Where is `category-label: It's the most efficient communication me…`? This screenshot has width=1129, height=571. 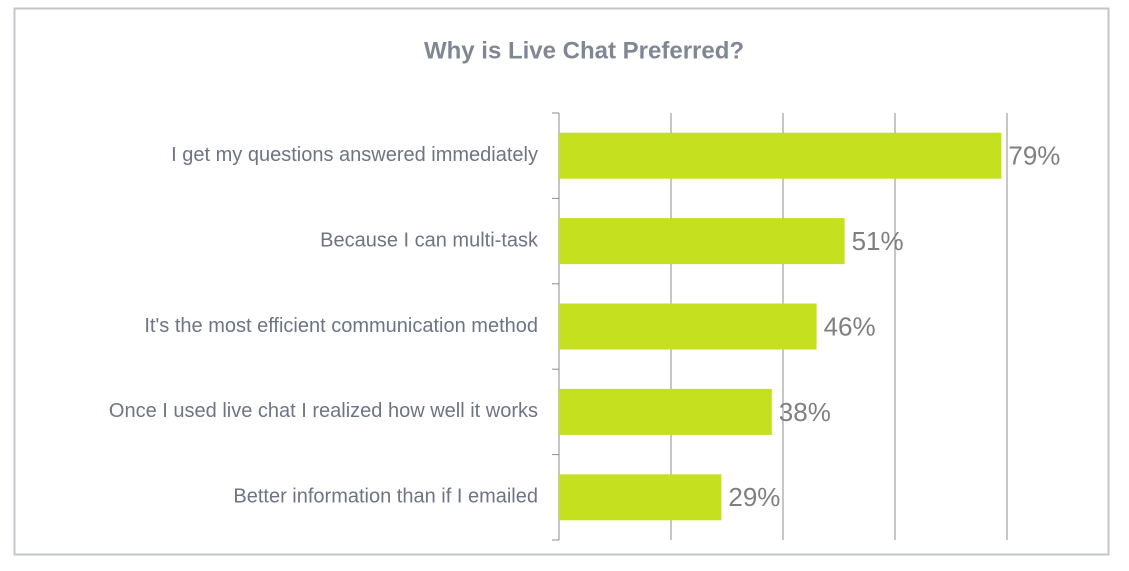 category-label: It's the most efficient communication me… is located at coordinates (341, 326).